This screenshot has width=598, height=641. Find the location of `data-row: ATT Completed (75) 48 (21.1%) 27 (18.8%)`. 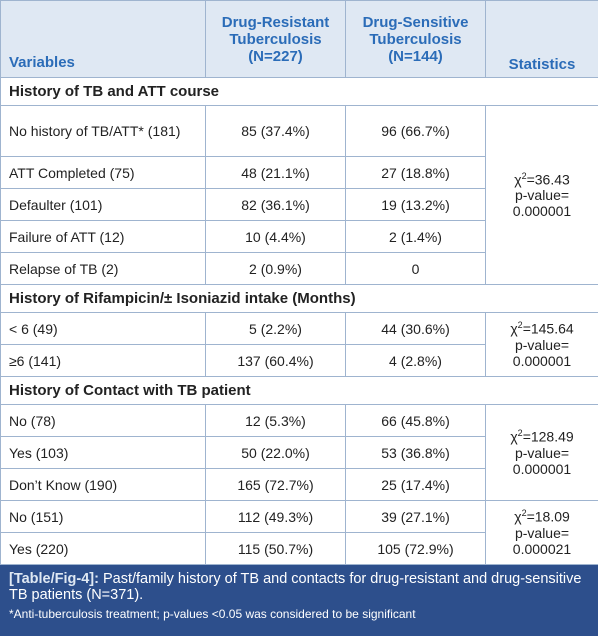

data-row: ATT Completed (75) 48 (21.1%) 27 (18.8%) is located at coordinates (299, 172).